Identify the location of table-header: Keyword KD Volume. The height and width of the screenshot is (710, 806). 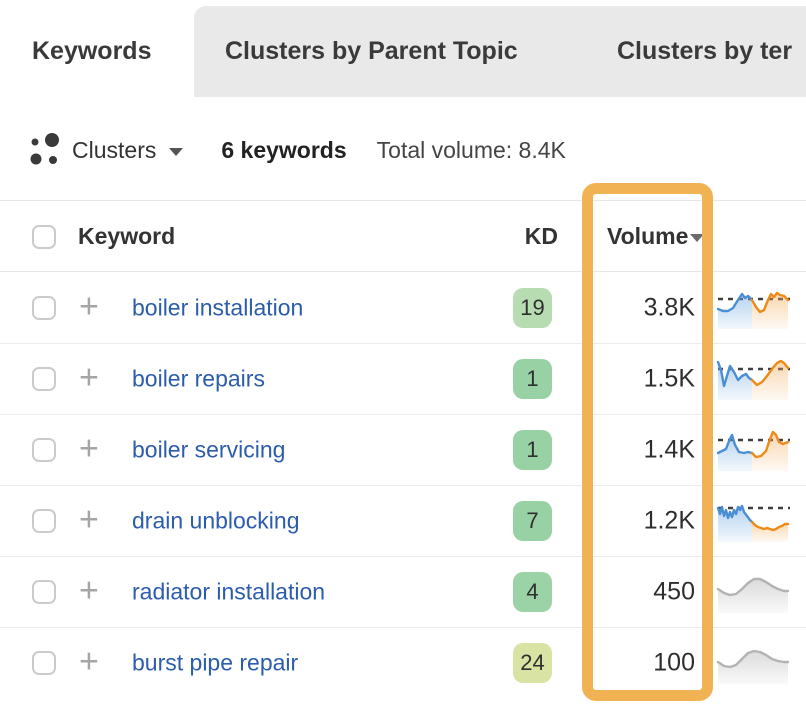
(403, 236).